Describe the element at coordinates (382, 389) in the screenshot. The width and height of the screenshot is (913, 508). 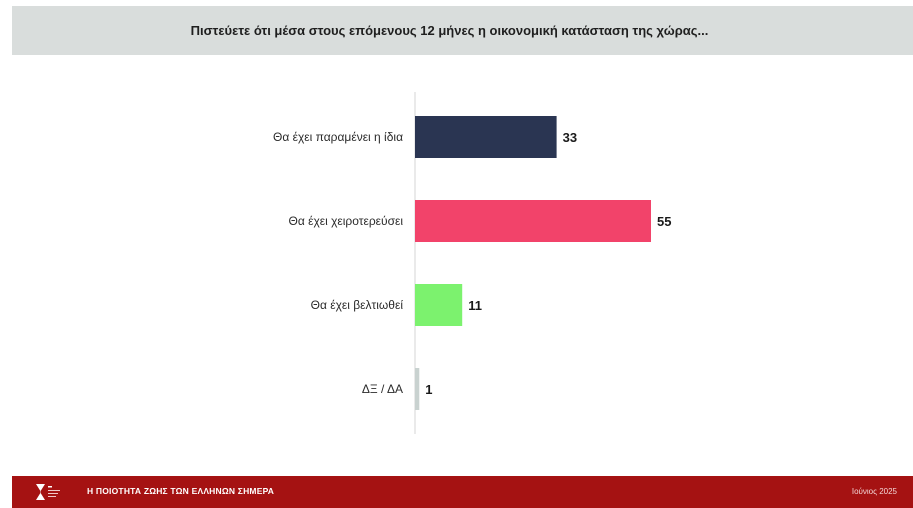
I see `category-label: ΔΞ / ΔΑ` at that location.